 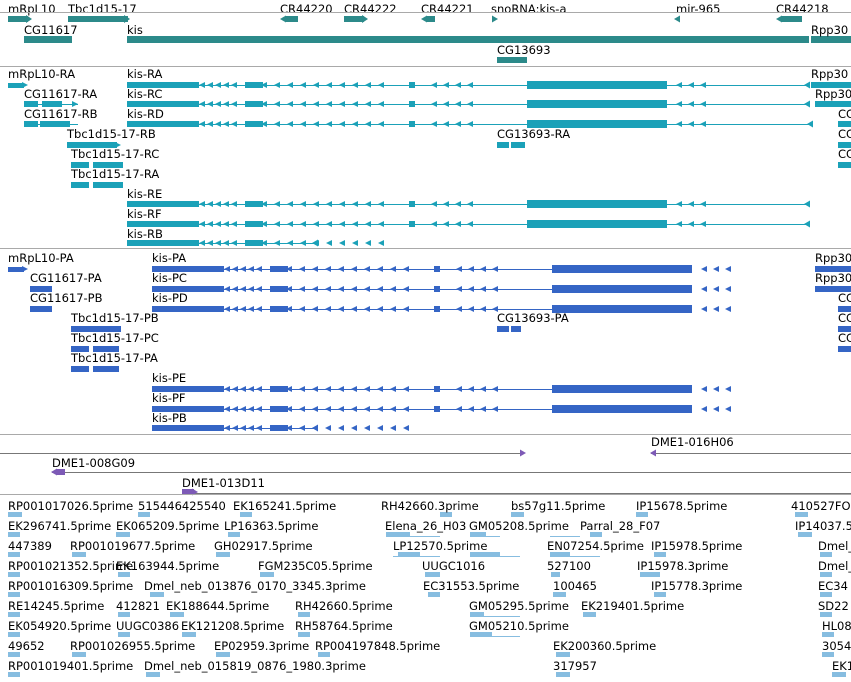 I want to click on ests-feature-label: EK054920.5prime, so click(x=60, y=626).